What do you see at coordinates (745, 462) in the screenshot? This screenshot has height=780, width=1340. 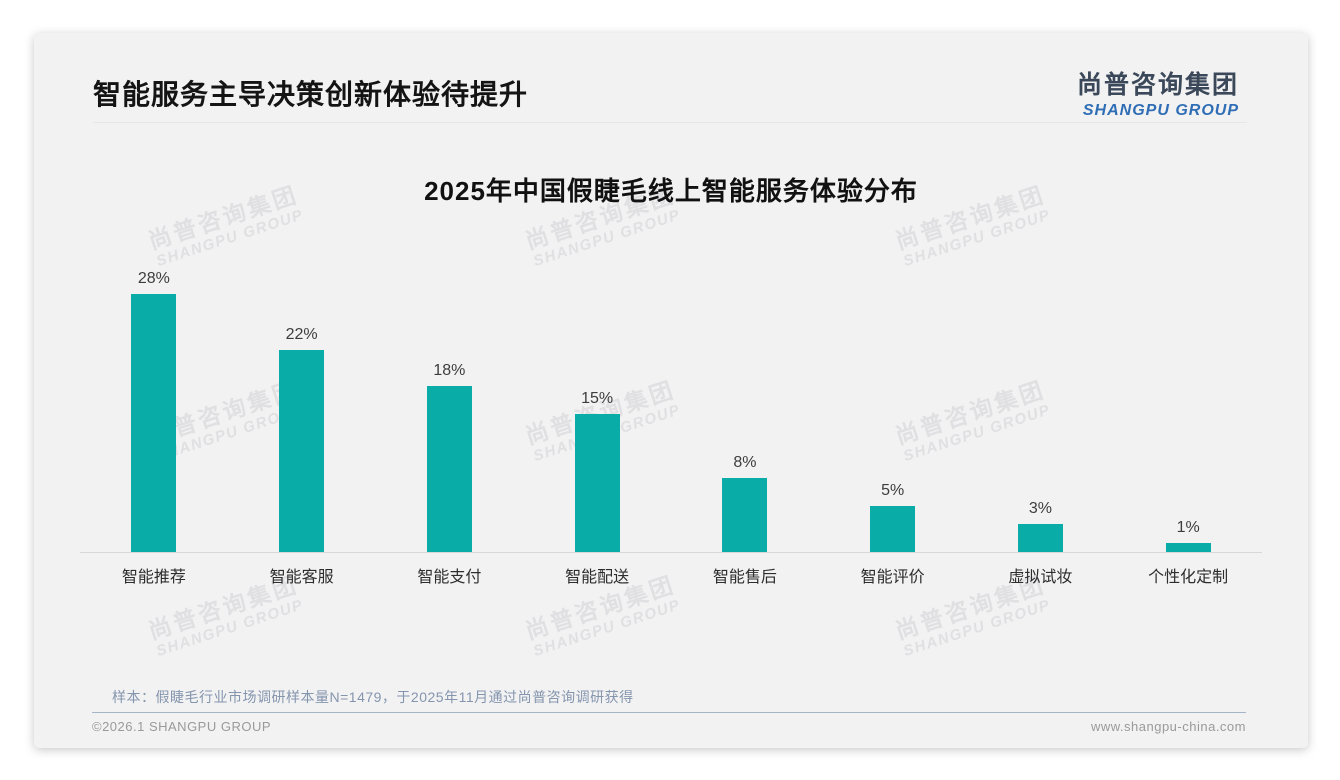 I see `bar-value-label: 8%` at bounding box center [745, 462].